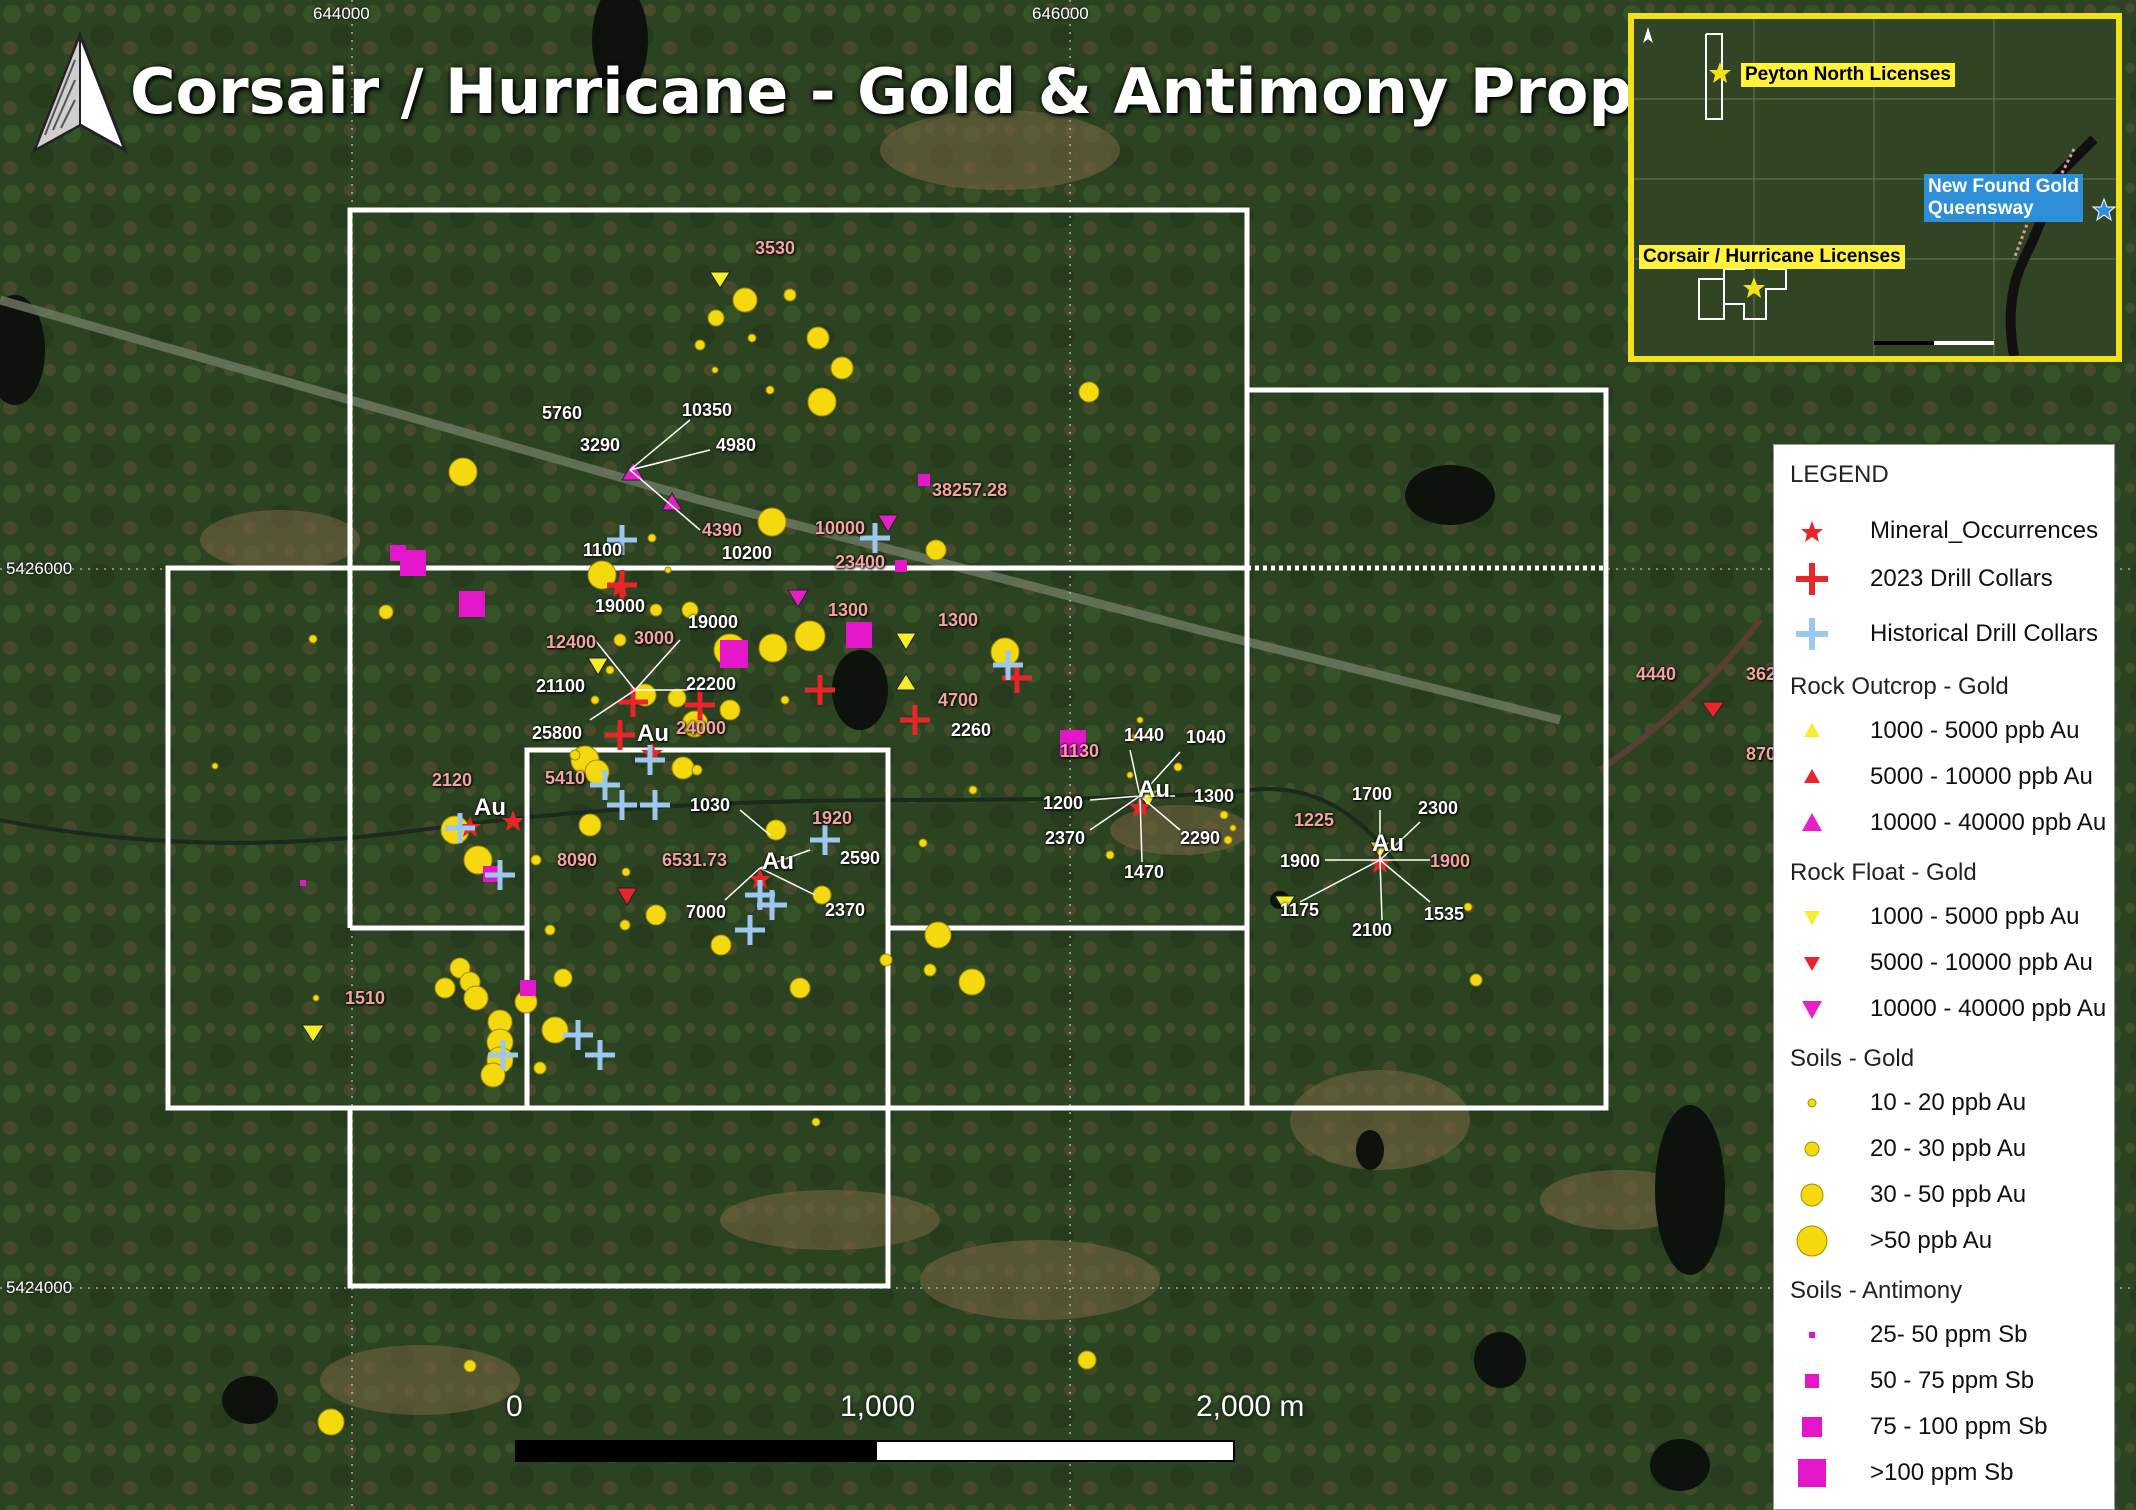 This screenshot has width=2136, height=1510. I want to click on sample-label: 22200, so click(711, 684).